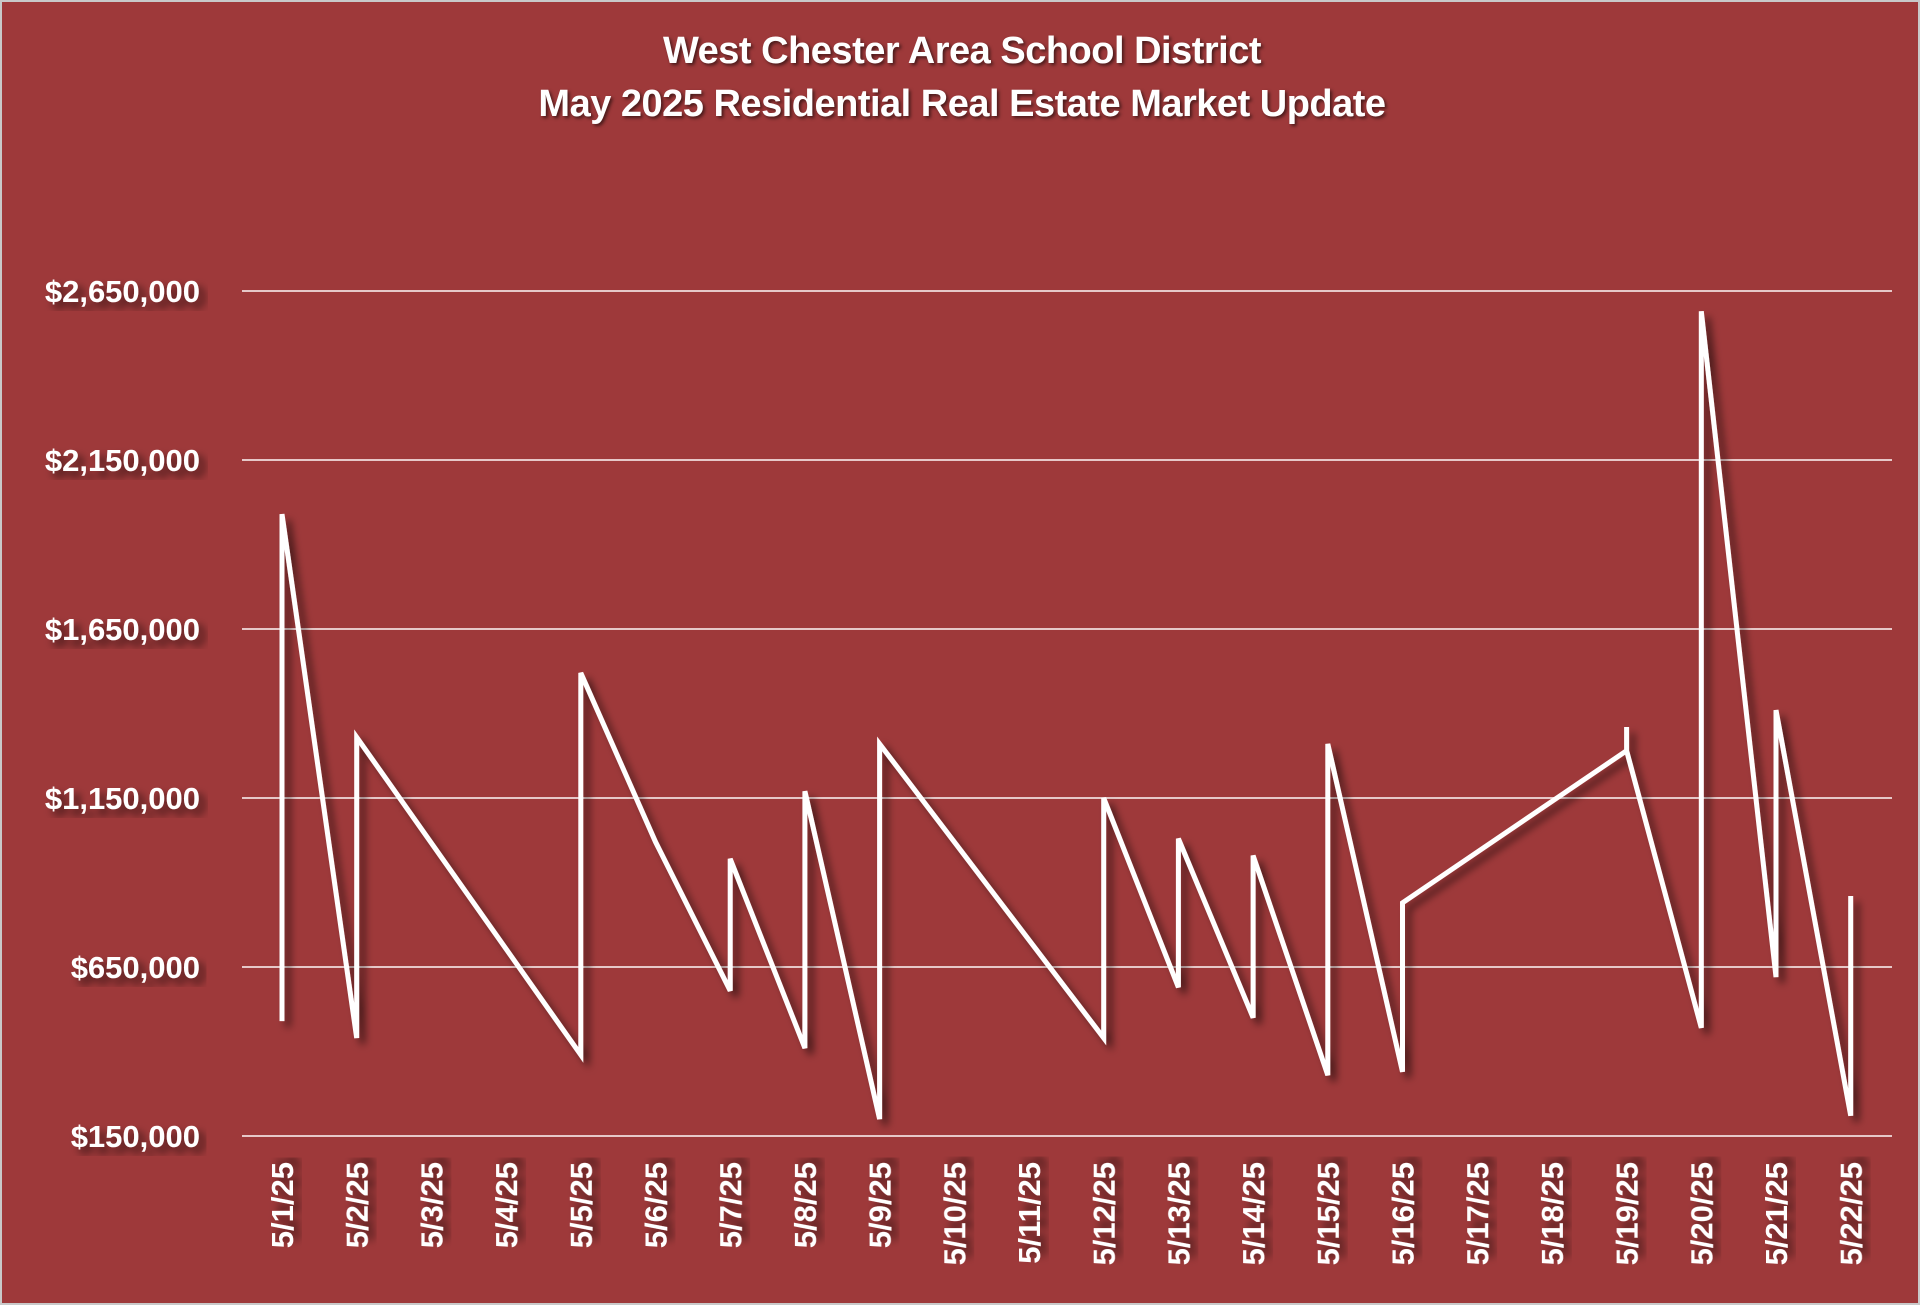  I want to click on y-tick-label: $1,150,000, so click(122, 798).